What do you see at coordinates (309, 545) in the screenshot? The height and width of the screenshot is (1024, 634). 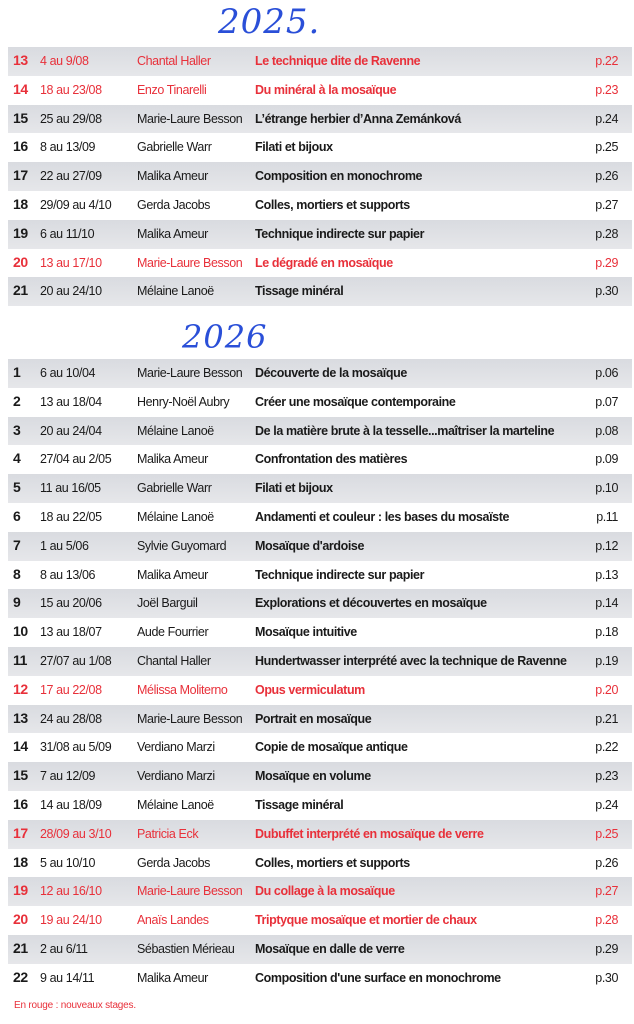 I see `course-title: Mosaïque d'ardoise` at bounding box center [309, 545].